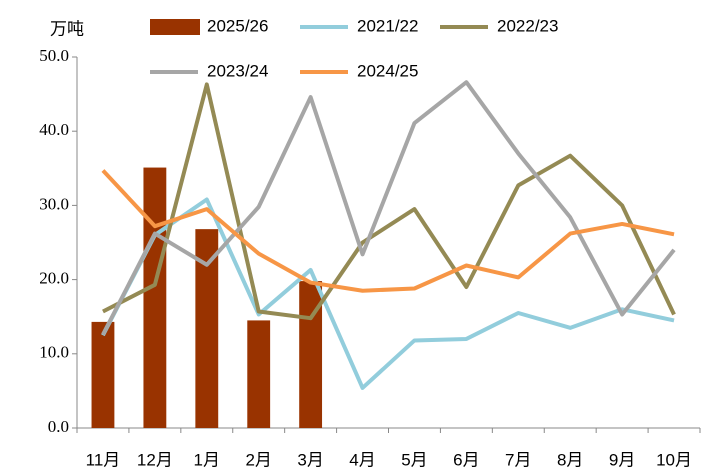  What do you see at coordinates (67, 28) in the screenshot?
I see `y-axis-label: 万吨` at bounding box center [67, 28].